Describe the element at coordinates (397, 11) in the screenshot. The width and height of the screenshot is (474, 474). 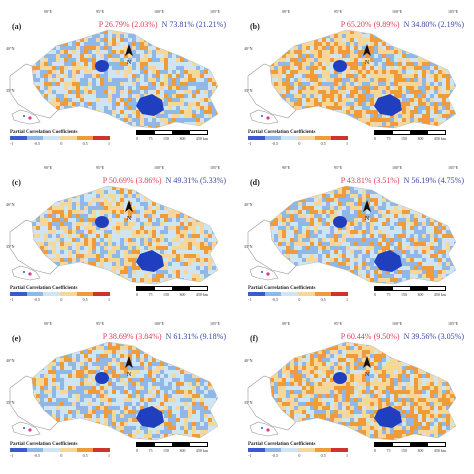
I see `lon-tick: 100°E` at that location.